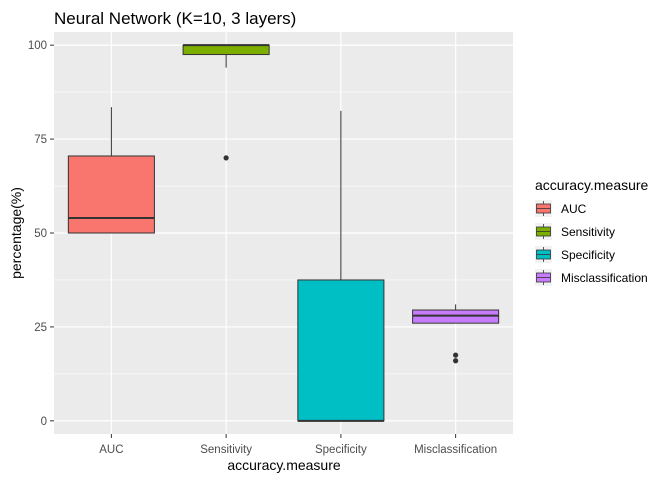 The image size is (672, 480). I want to click on x-tick-label: Specificity, so click(341, 450).